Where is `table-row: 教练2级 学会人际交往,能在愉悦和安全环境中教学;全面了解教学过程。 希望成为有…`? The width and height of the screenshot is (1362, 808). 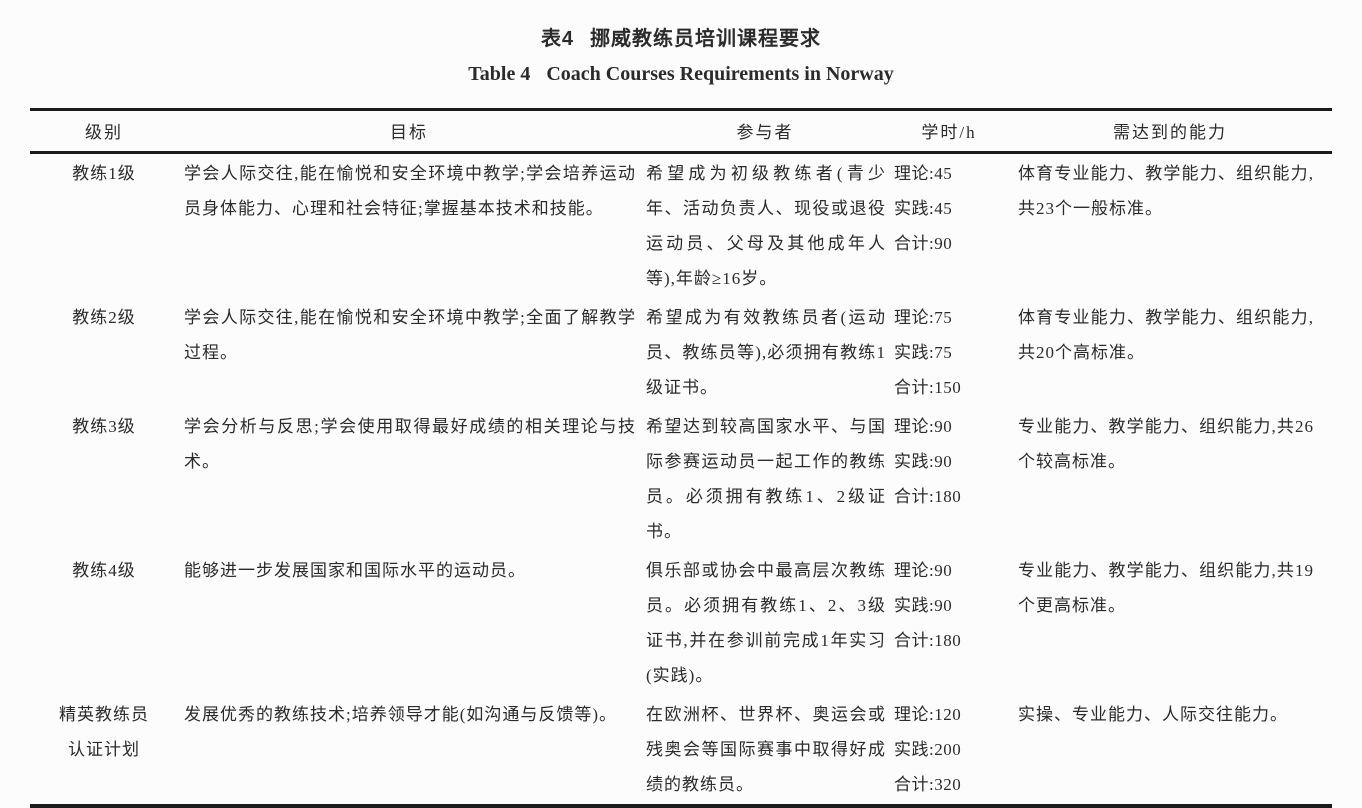 table-row: 教练2级 学会人际交往,能在愉悦和安全环境中教学;全面了解教学过程。 希望成为有… is located at coordinates (681, 352).